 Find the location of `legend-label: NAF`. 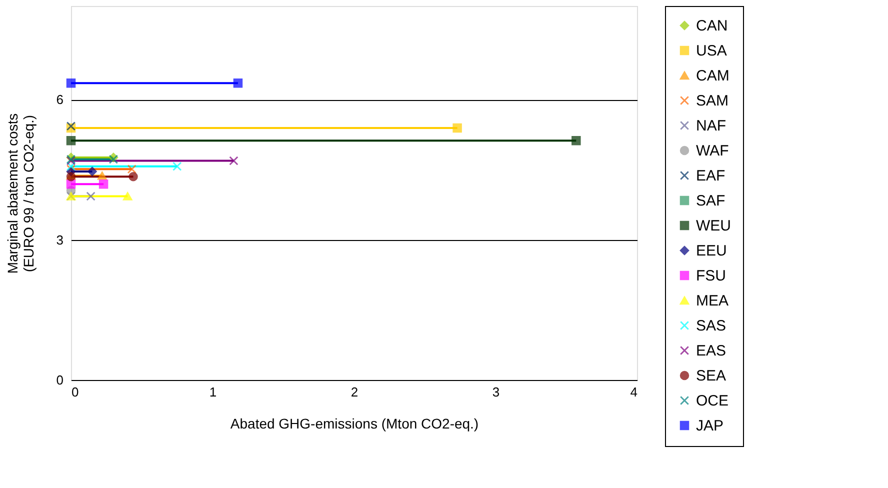

legend-label: NAF is located at coordinates (711, 126).